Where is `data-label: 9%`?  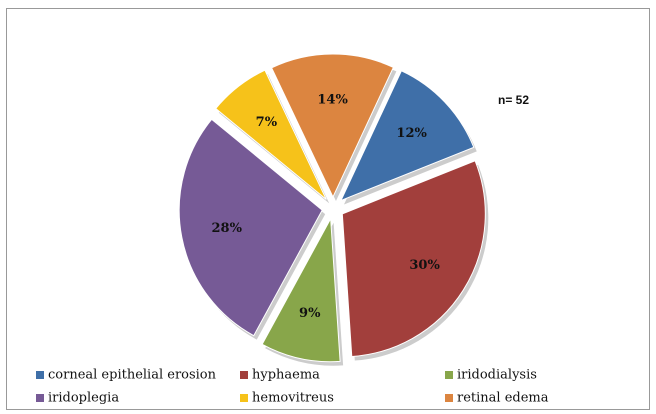
data-label: 9% is located at coordinates (310, 313).